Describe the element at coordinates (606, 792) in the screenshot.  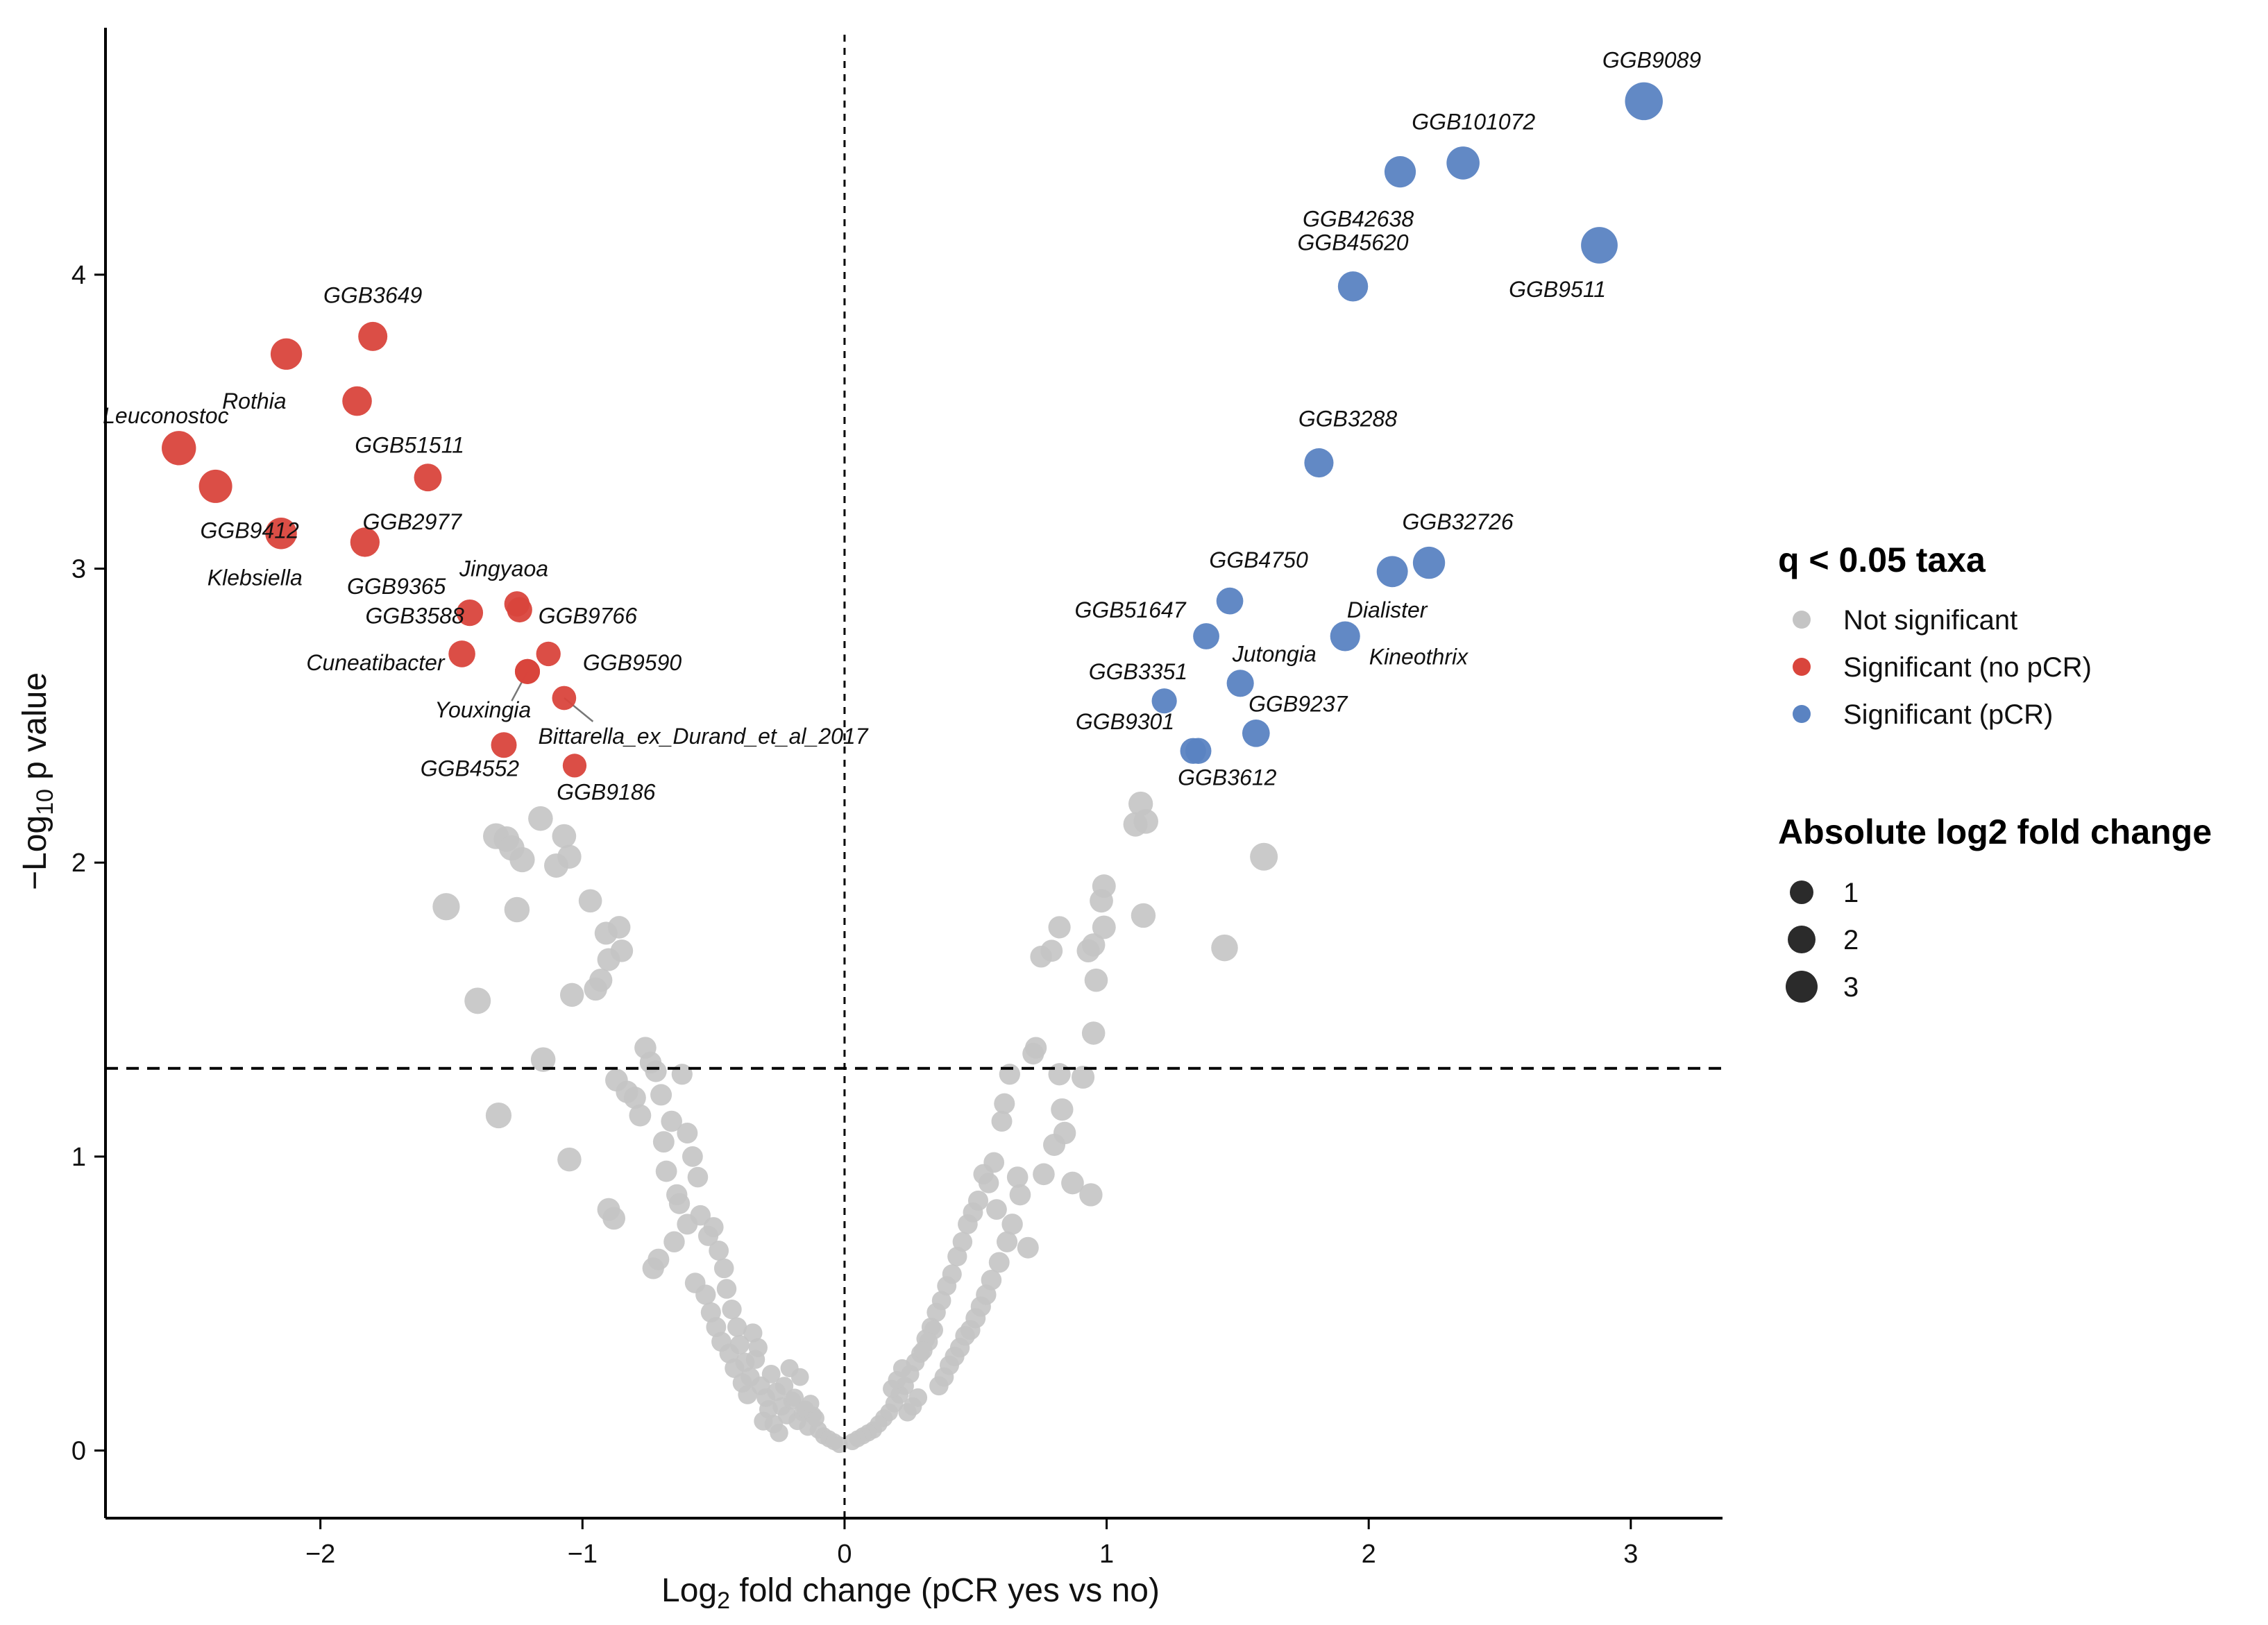
I see `point-label: GGB9186` at that location.